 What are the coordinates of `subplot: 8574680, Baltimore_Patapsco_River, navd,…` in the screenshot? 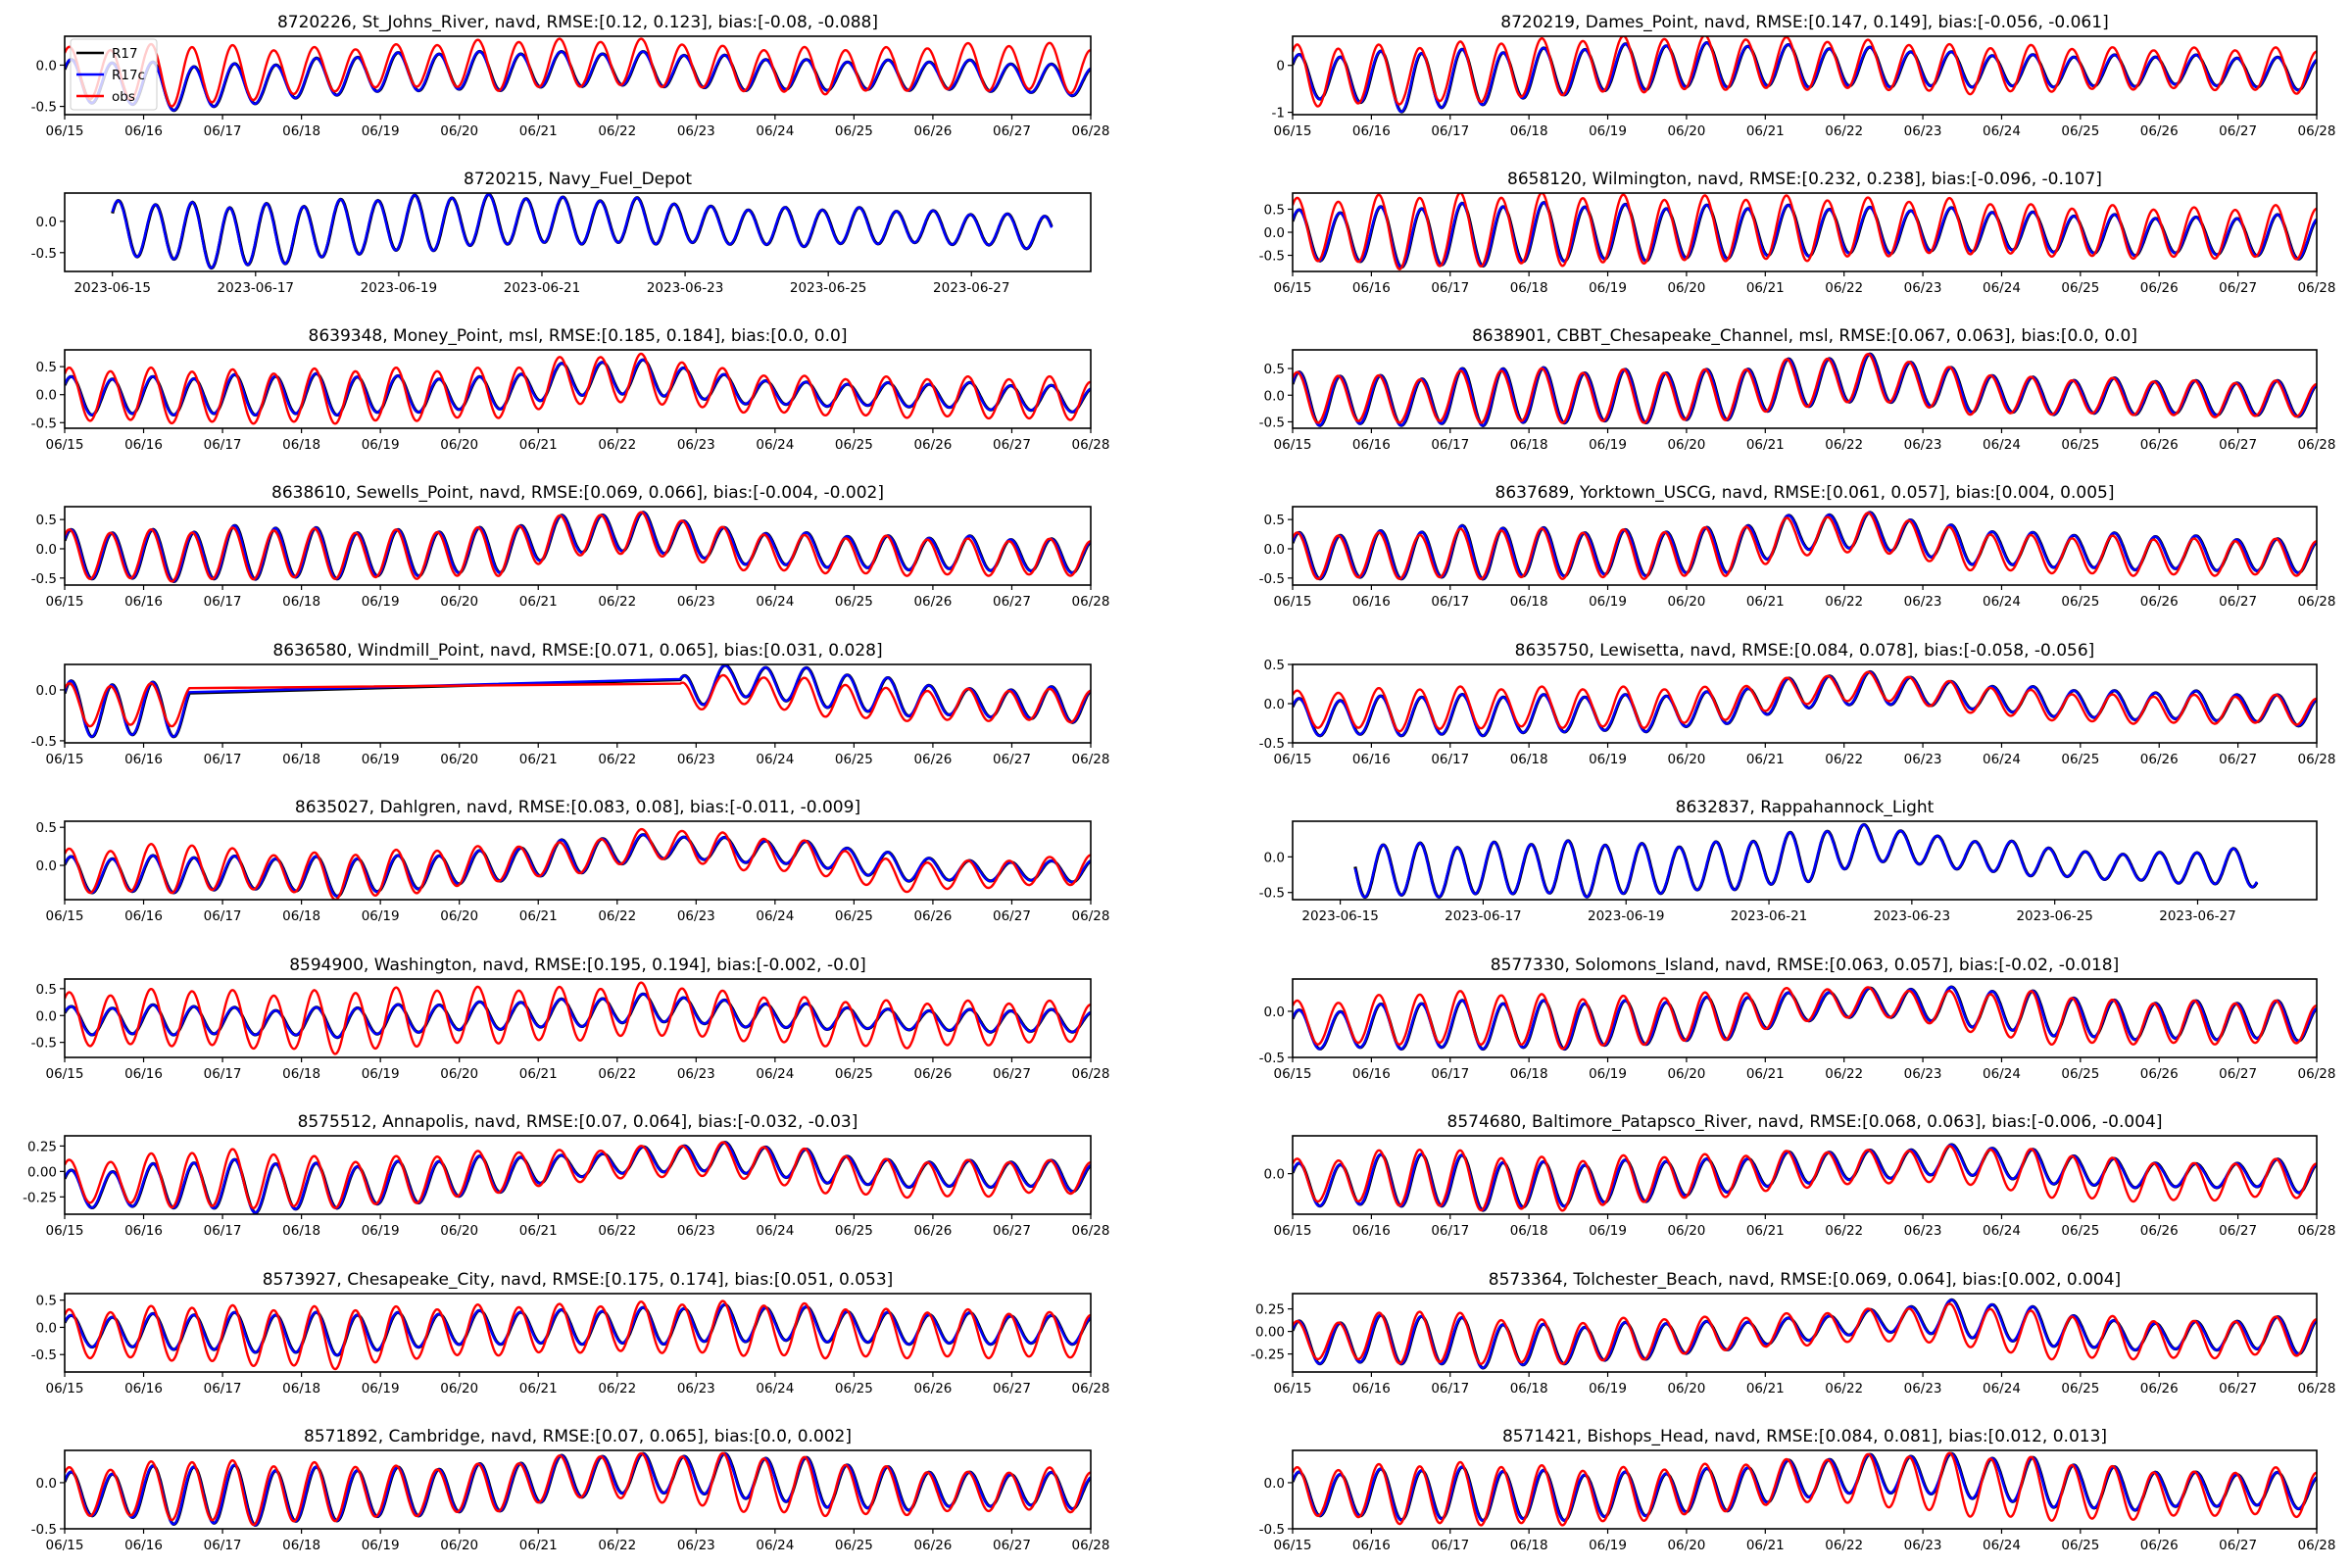 It's located at (1800, 1175).